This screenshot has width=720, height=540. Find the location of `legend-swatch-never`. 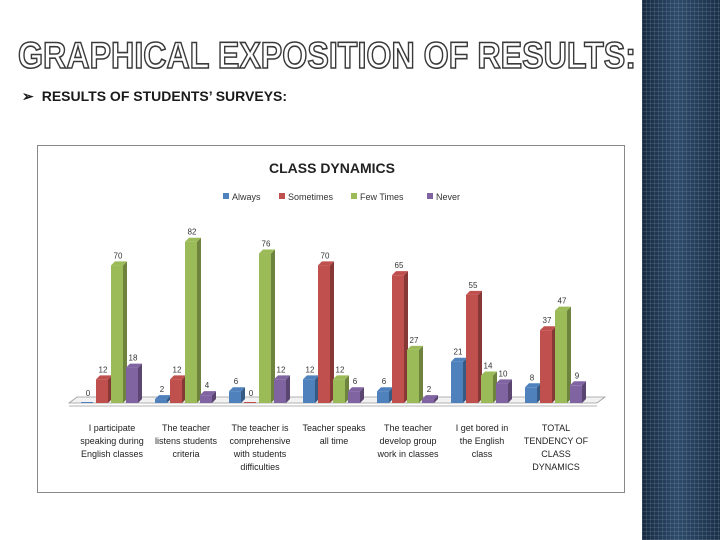

legend-swatch-never is located at coordinates (430, 196).